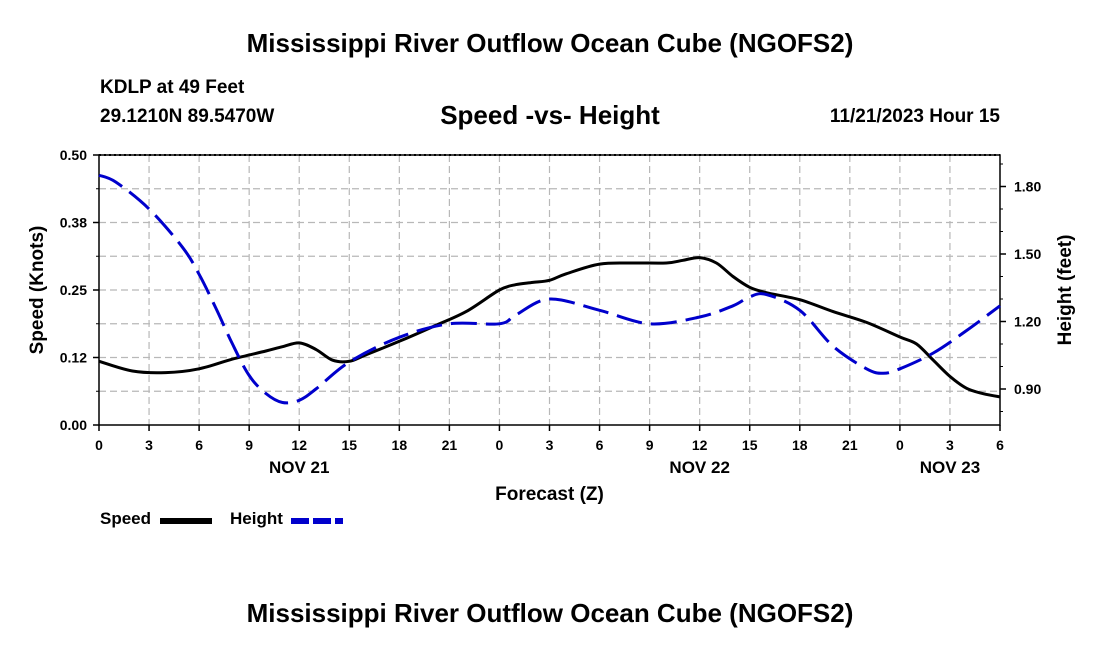  I want to click on y-left-tick-label: 0.12, so click(73, 358).